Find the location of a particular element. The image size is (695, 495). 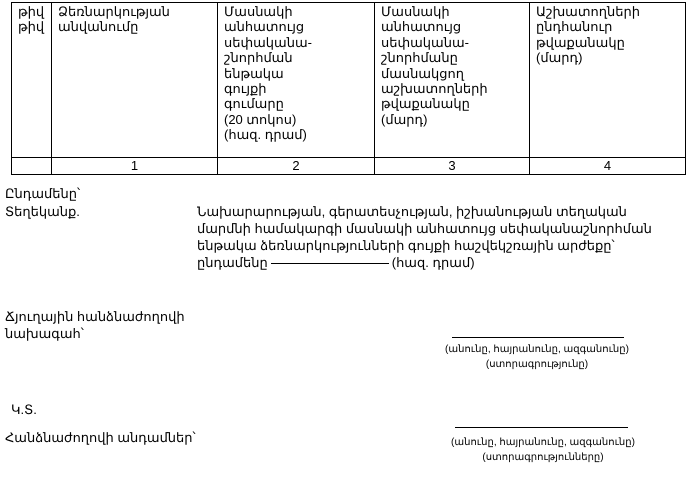

header-total-employees: Աշխատողների ընդհանուր թվաքանակը (մարդ) is located at coordinates (607, 80).